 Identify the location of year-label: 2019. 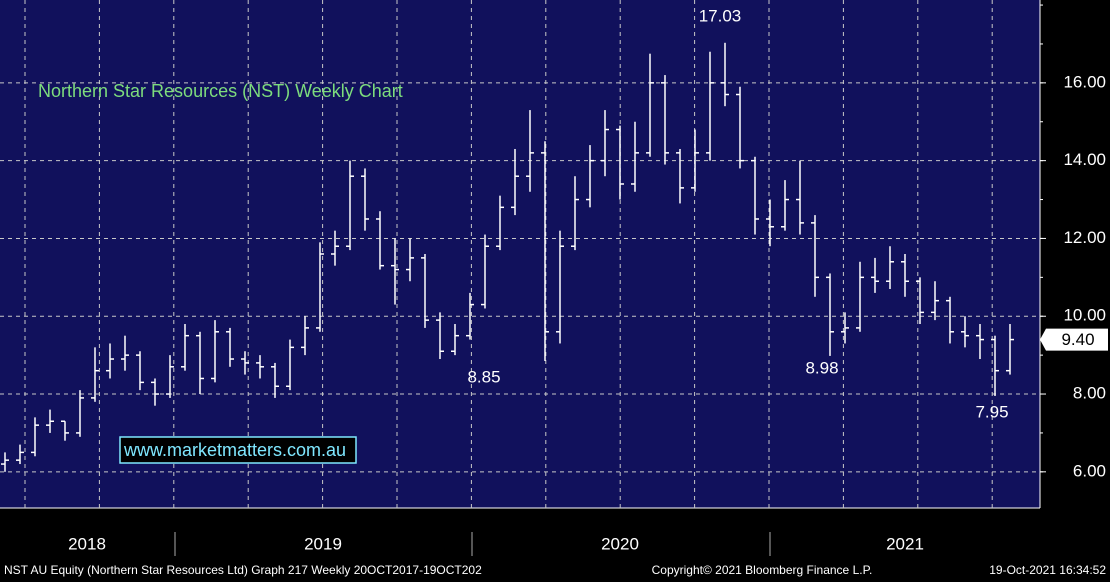
(323, 543).